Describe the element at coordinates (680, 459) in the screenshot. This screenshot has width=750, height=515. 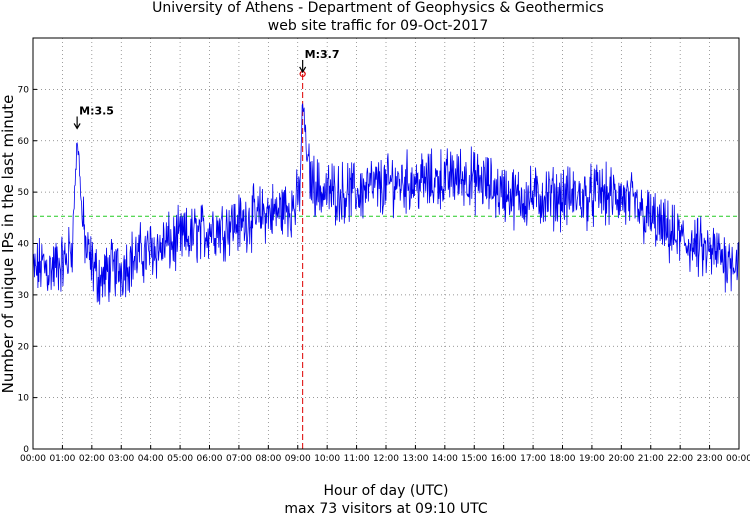
I see `x-tick-label: 22:00` at that location.